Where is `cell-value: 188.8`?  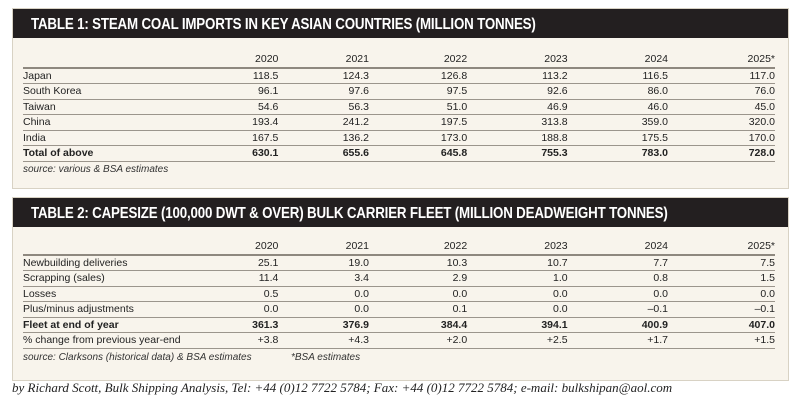
cell-value: 188.8 is located at coordinates (517, 138).